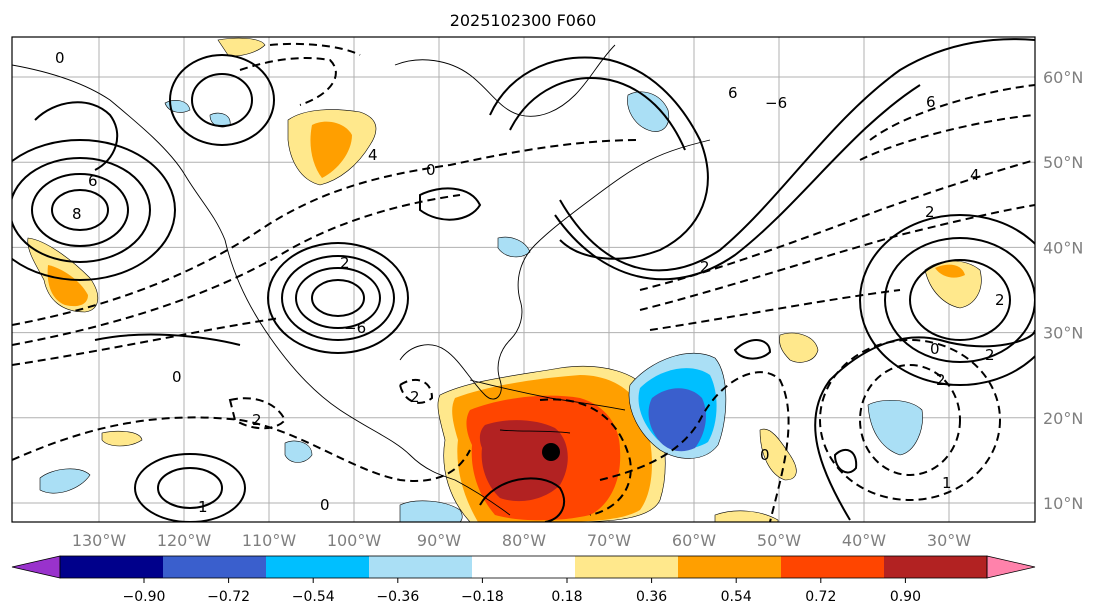 The width and height of the screenshot is (1105, 615). I want to click on latitude-label: 20°N, so click(1063, 418).